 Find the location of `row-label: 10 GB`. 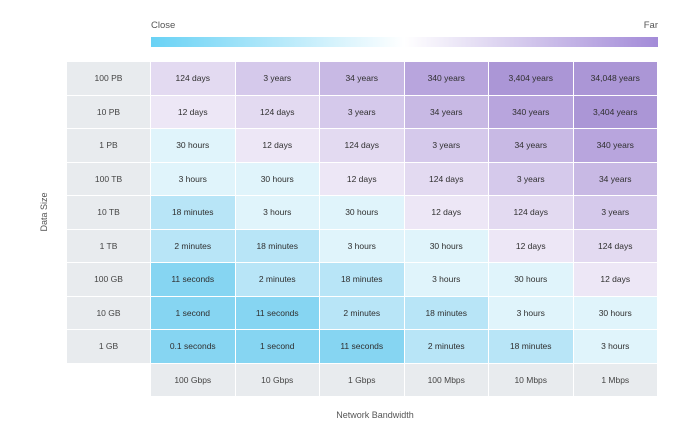

row-label: 10 GB is located at coordinates (108, 312).